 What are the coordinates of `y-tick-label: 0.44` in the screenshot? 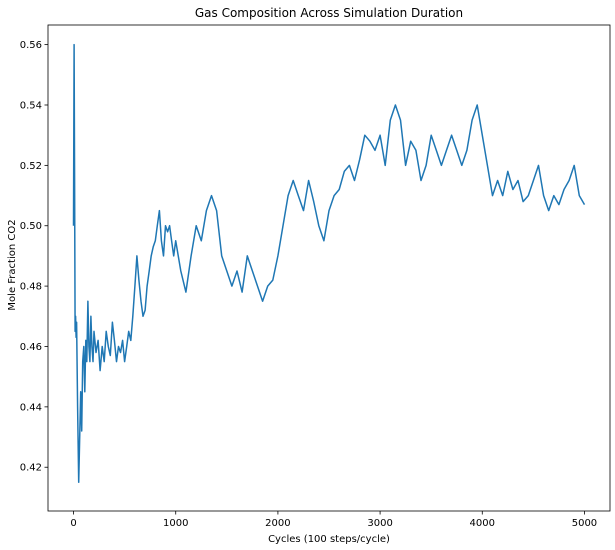 It's located at (31, 407).